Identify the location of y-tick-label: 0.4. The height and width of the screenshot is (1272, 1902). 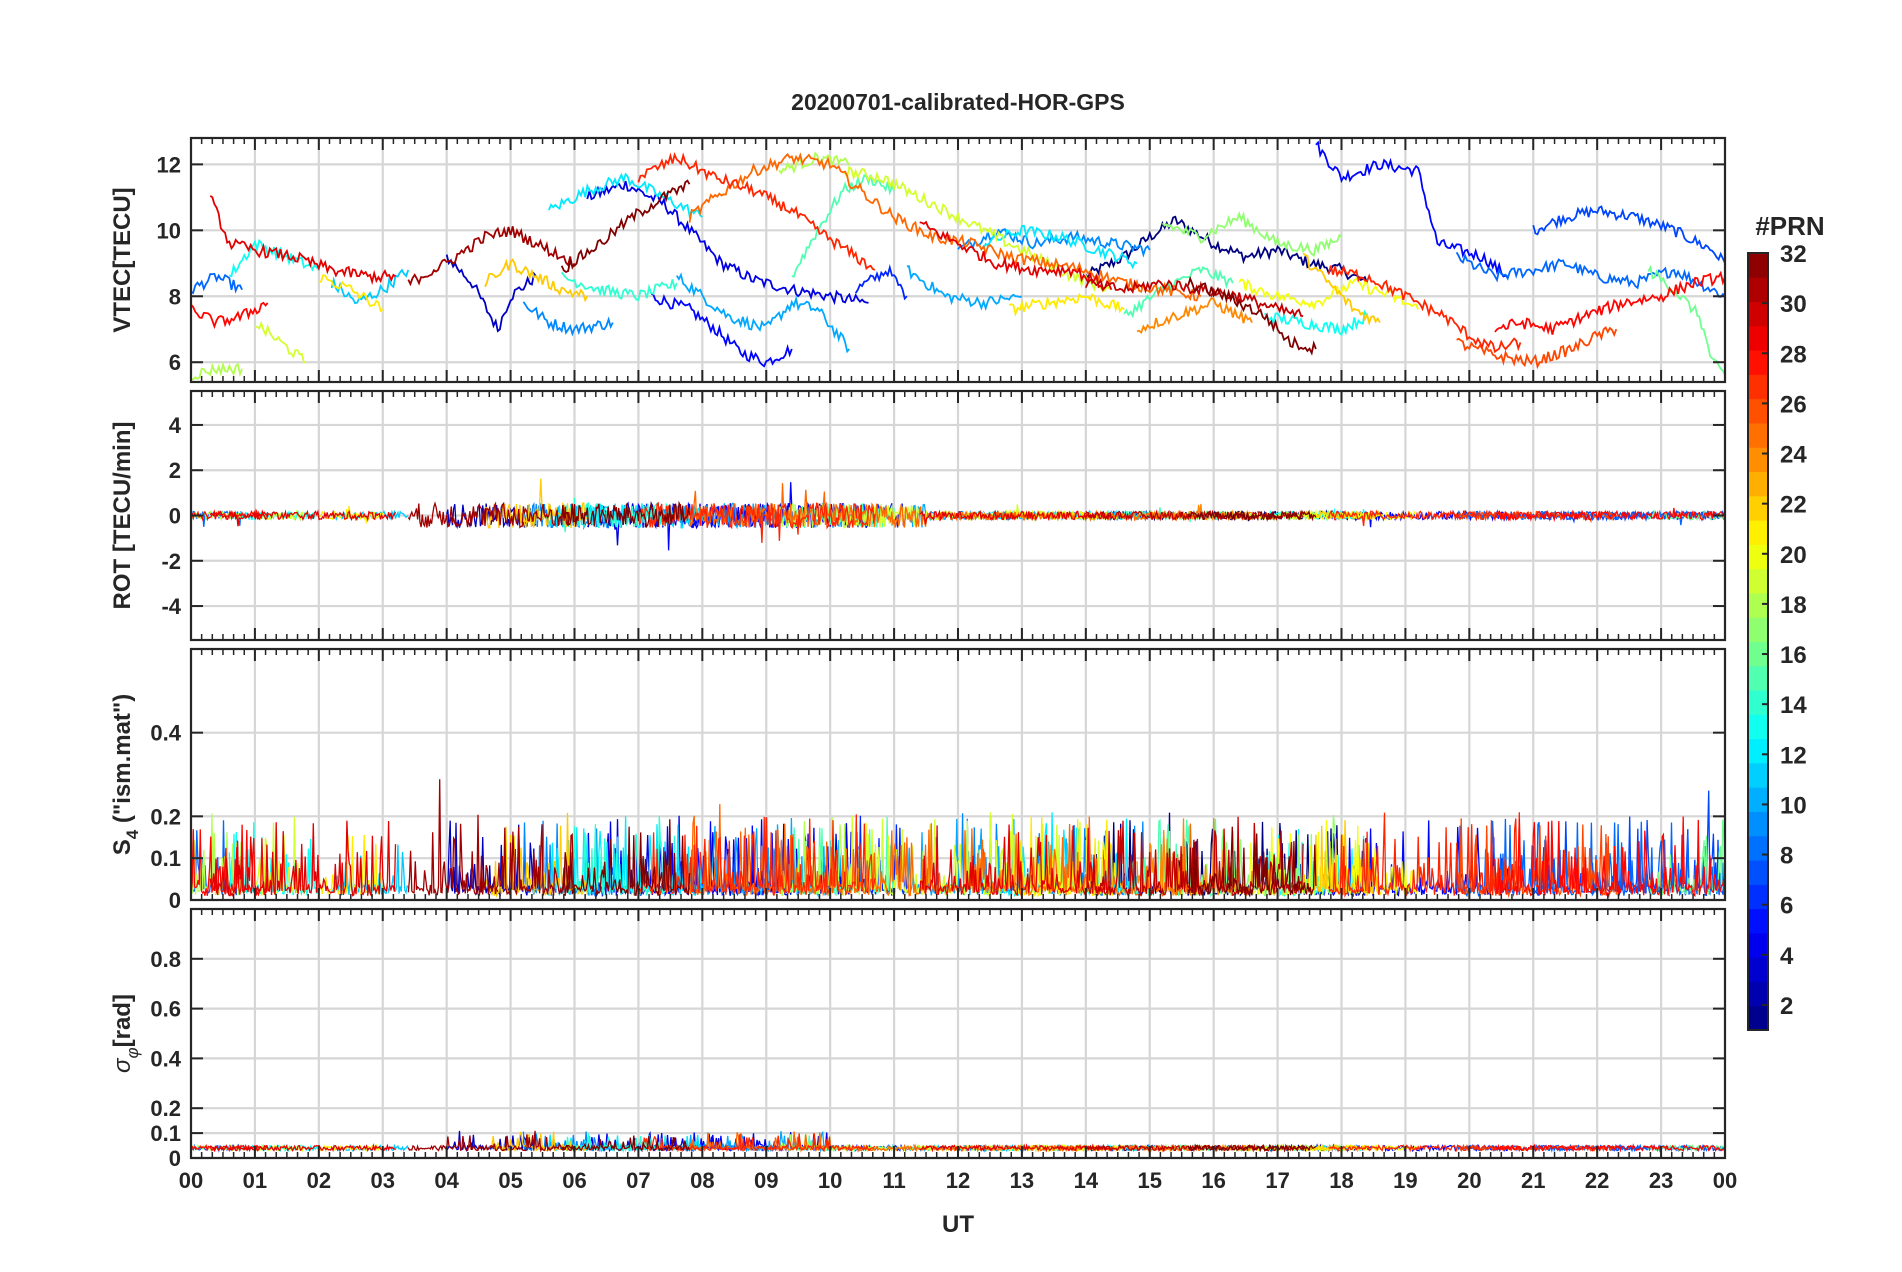
(165, 733).